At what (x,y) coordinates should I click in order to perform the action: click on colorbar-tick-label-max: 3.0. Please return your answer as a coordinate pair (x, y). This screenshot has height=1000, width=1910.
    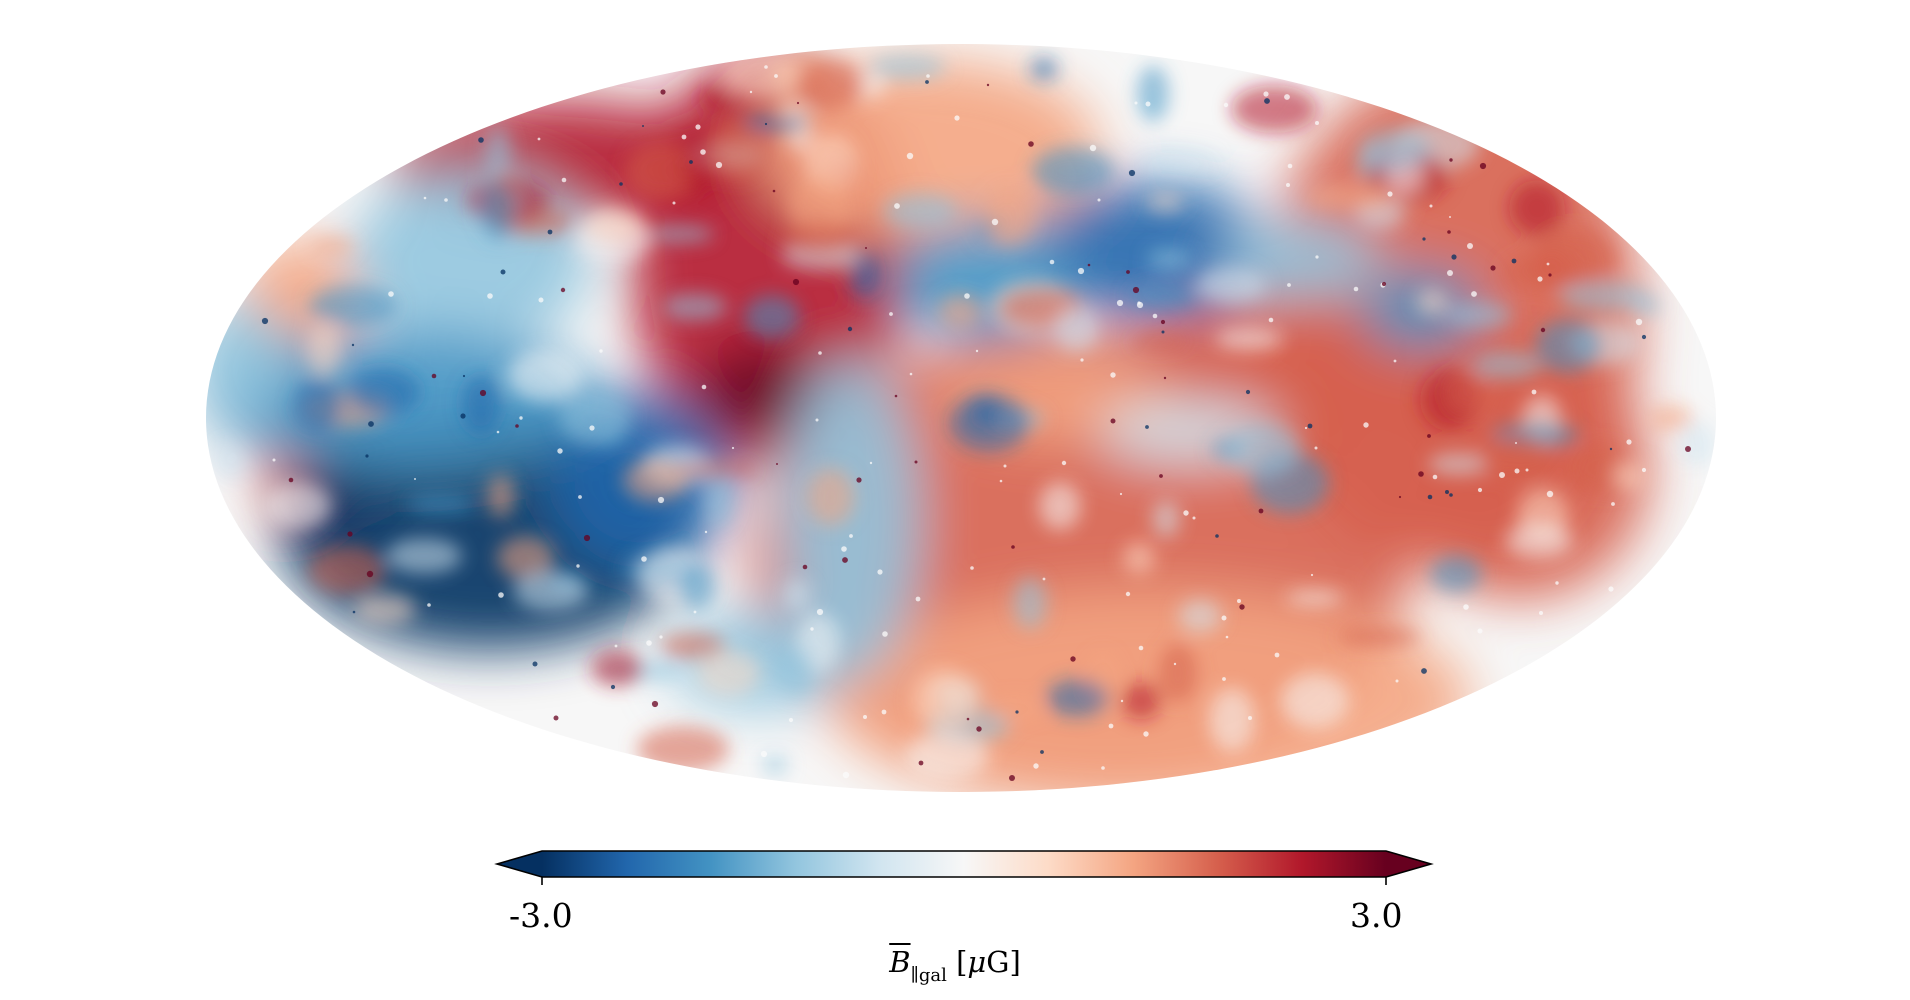
    Looking at the image, I should click on (1376, 915).